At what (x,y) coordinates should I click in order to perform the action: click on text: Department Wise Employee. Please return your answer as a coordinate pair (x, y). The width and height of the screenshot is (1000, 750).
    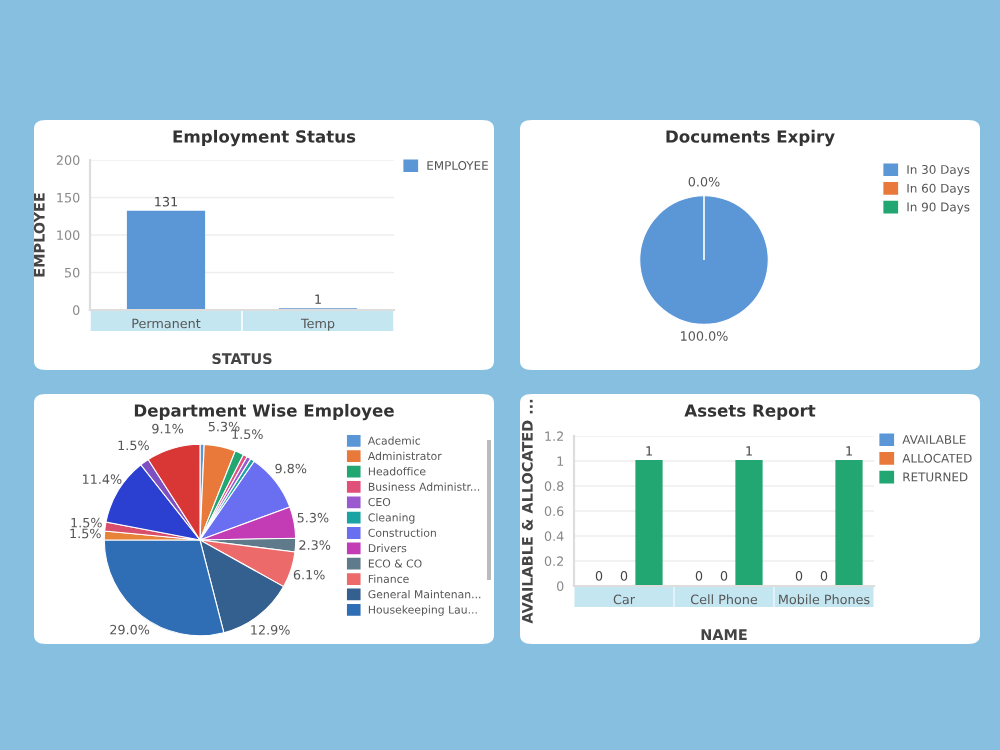
    Looking at the image, I should click on (264, 412).